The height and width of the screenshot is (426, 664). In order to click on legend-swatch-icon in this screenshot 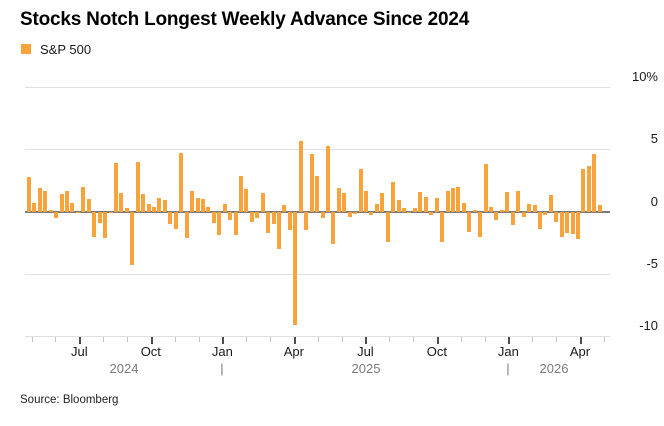, I will do `click(26, 49)`.